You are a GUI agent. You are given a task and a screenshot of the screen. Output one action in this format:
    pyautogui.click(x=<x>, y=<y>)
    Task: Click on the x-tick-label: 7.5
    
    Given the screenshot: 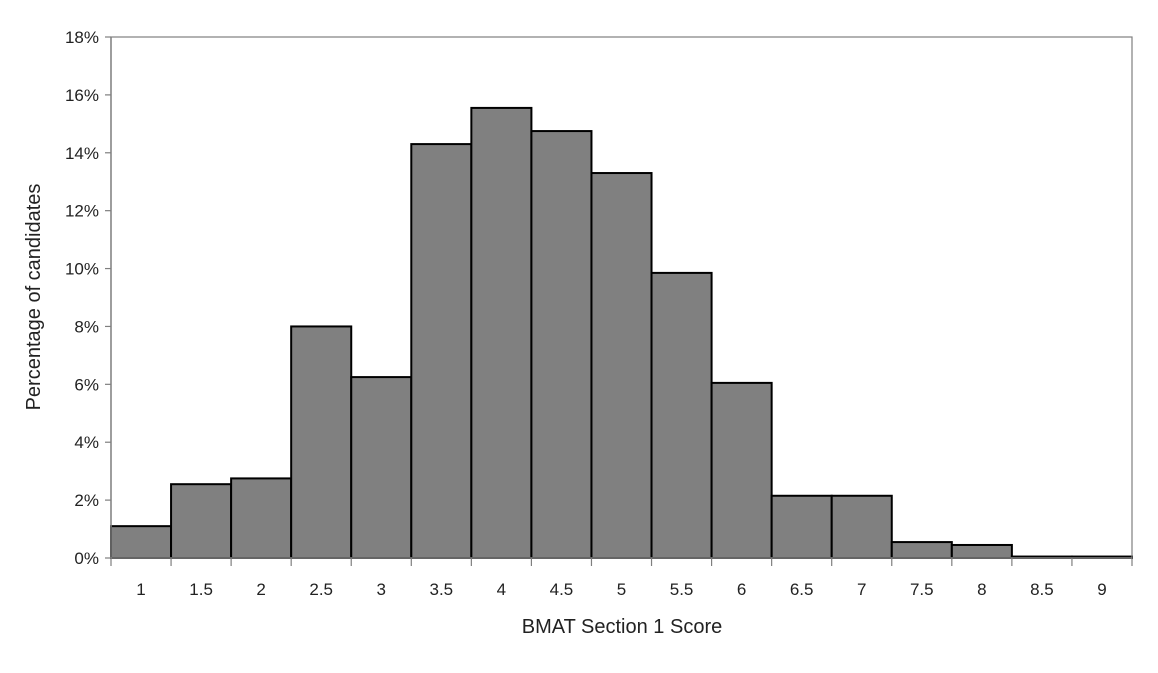 What is the action you would take?
    pyautogui.click(x=922, y=589)
    